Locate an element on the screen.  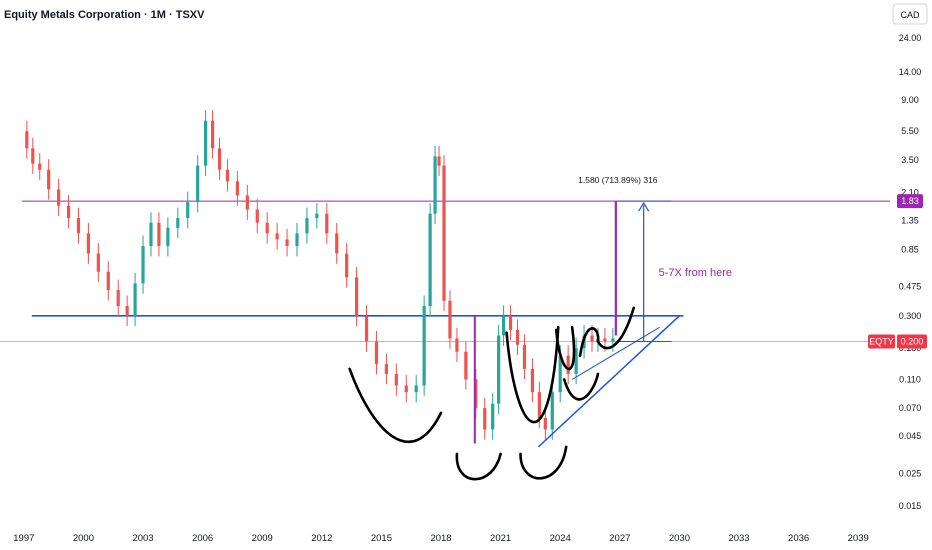
y-tick-label: 0.070 is located at coordinates (910, 408).